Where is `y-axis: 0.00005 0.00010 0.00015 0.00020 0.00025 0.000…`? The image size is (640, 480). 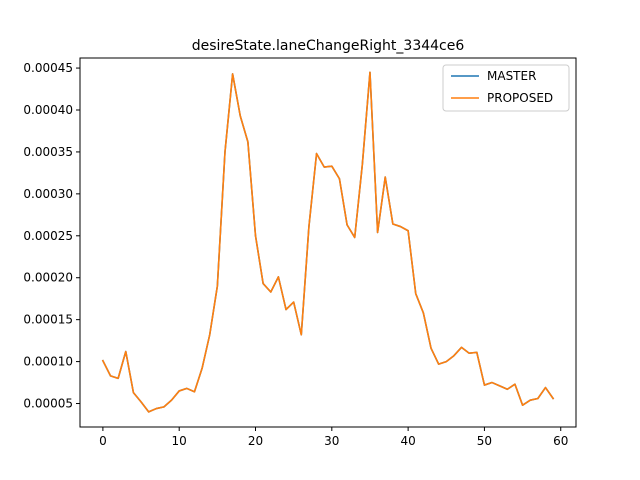 y-axis: 0.00005 0.00010 0.00015 0.00020 0.00025 0.000… is located at coordinates (51, 236).